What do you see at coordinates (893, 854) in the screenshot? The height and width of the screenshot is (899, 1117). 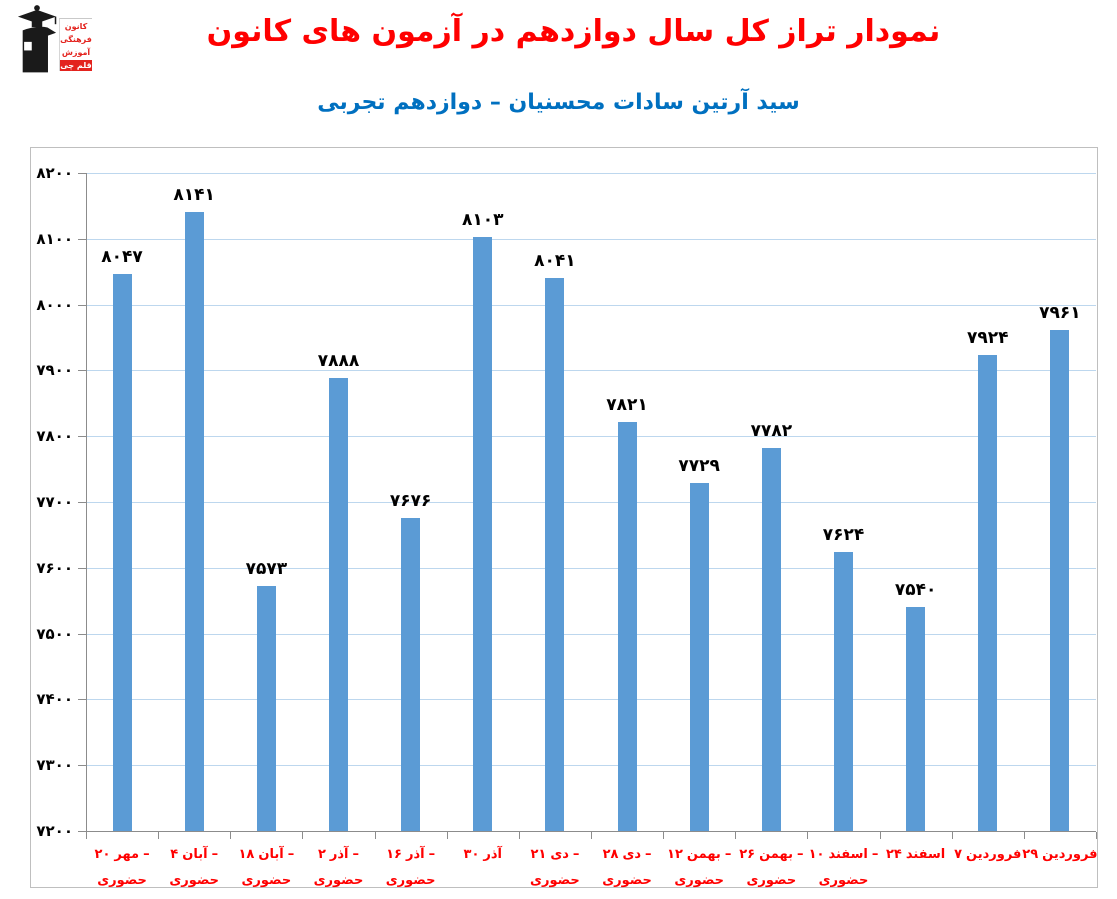 I see `x-label-day: ۲۴` at bounding box center [893, 854].